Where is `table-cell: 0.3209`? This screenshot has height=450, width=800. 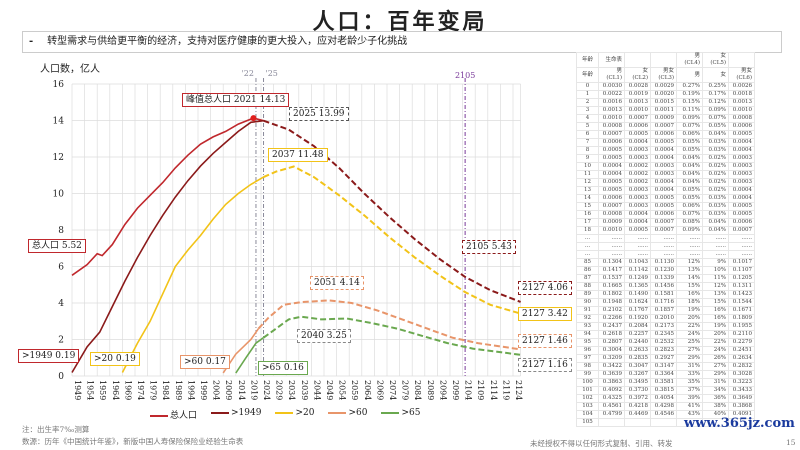 table-cell: 0.3209 is located at coordinates (611, 358).